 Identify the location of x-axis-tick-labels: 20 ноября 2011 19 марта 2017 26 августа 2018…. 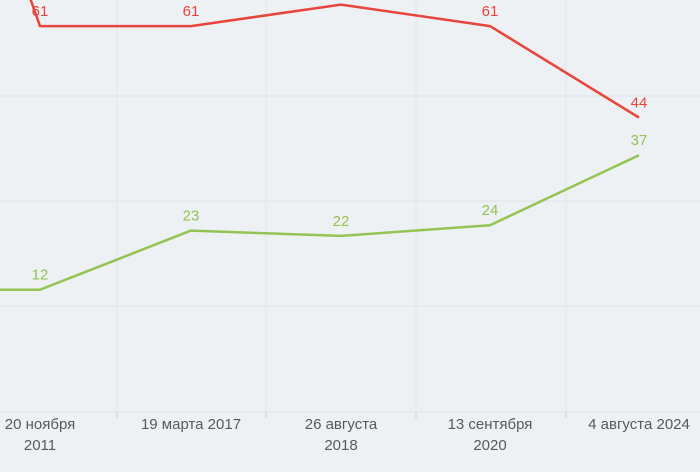
(347, 435).